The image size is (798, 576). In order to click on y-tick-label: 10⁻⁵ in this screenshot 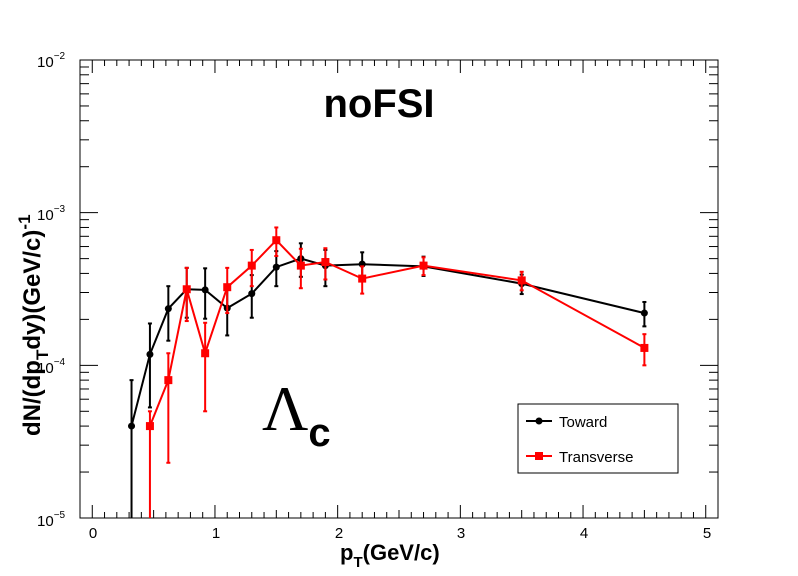, I will do `click(51, 520)`.